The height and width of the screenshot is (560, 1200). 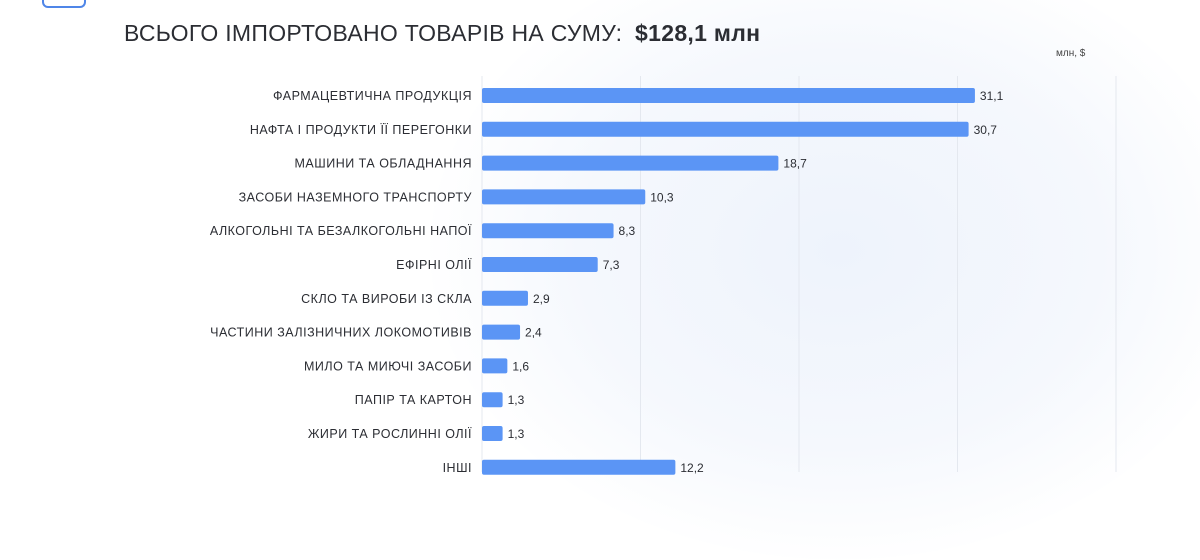 What do you see at coordinates (541, 299) in the screenshot?
I see `value-label: 2,9` at bounding box center [541, 299].